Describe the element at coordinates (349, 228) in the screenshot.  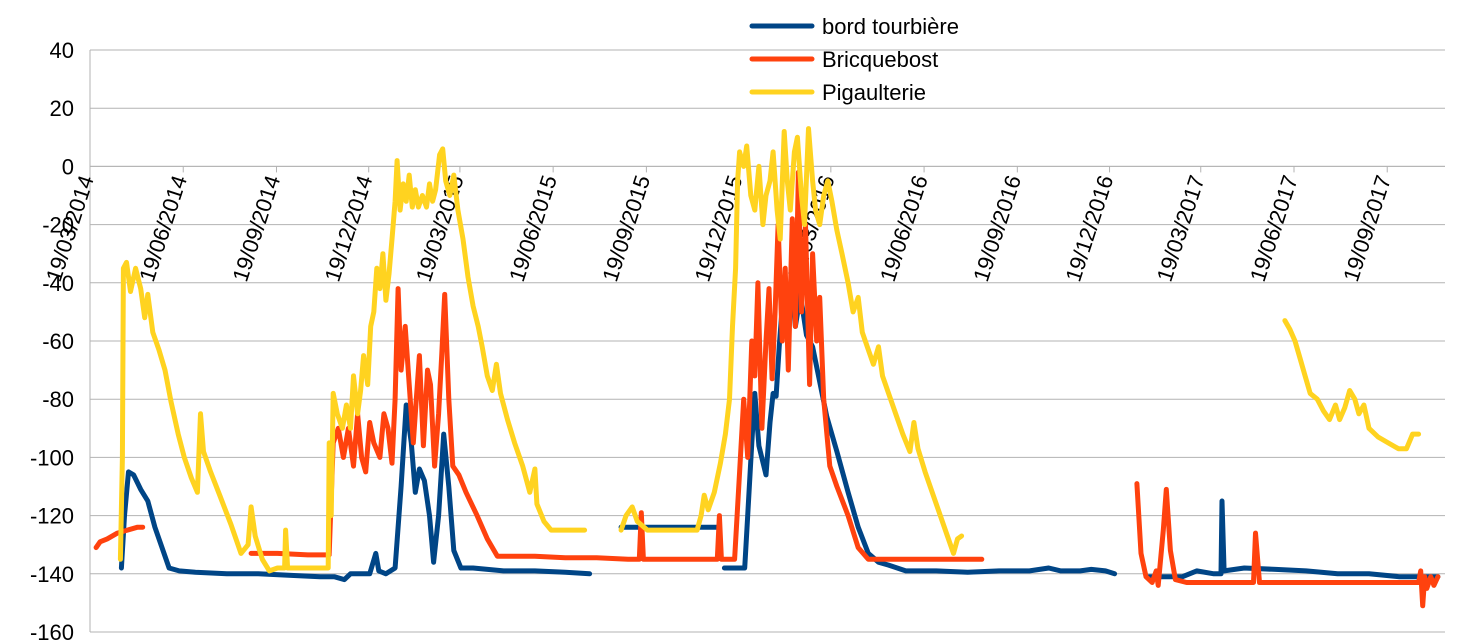
I see `x-tick-label: 19/12/2014` at that location.